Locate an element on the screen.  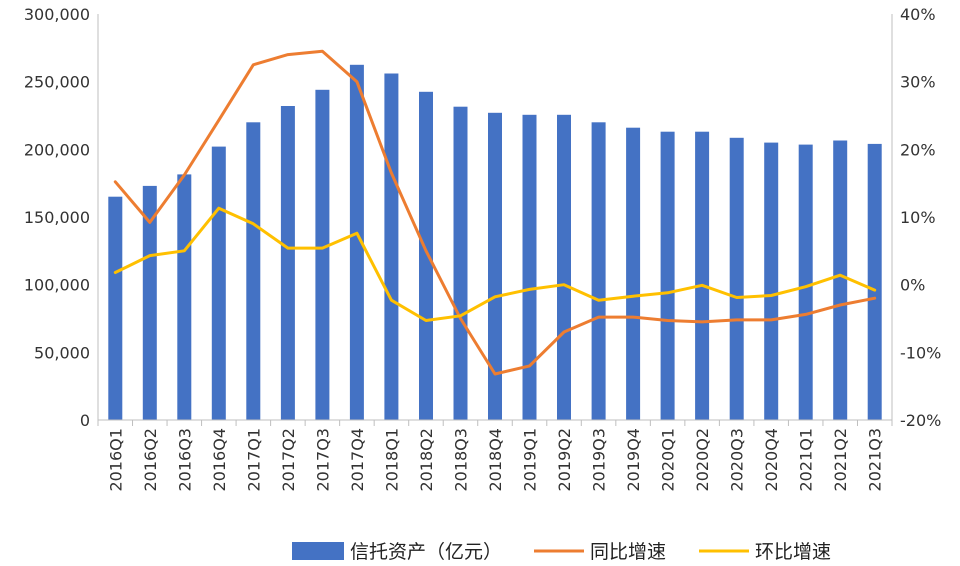
bar-2017Q2 is located at coordinates (287, 263).